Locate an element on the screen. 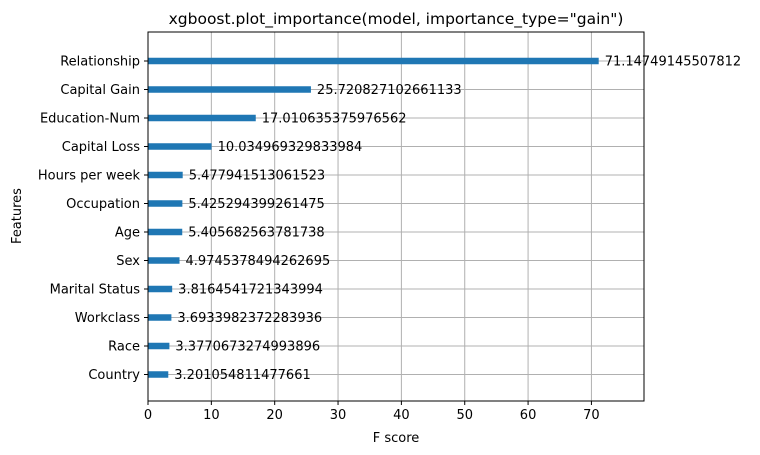  bar-value-label: 5.405682563781738 is located at coordinates (256, 233).